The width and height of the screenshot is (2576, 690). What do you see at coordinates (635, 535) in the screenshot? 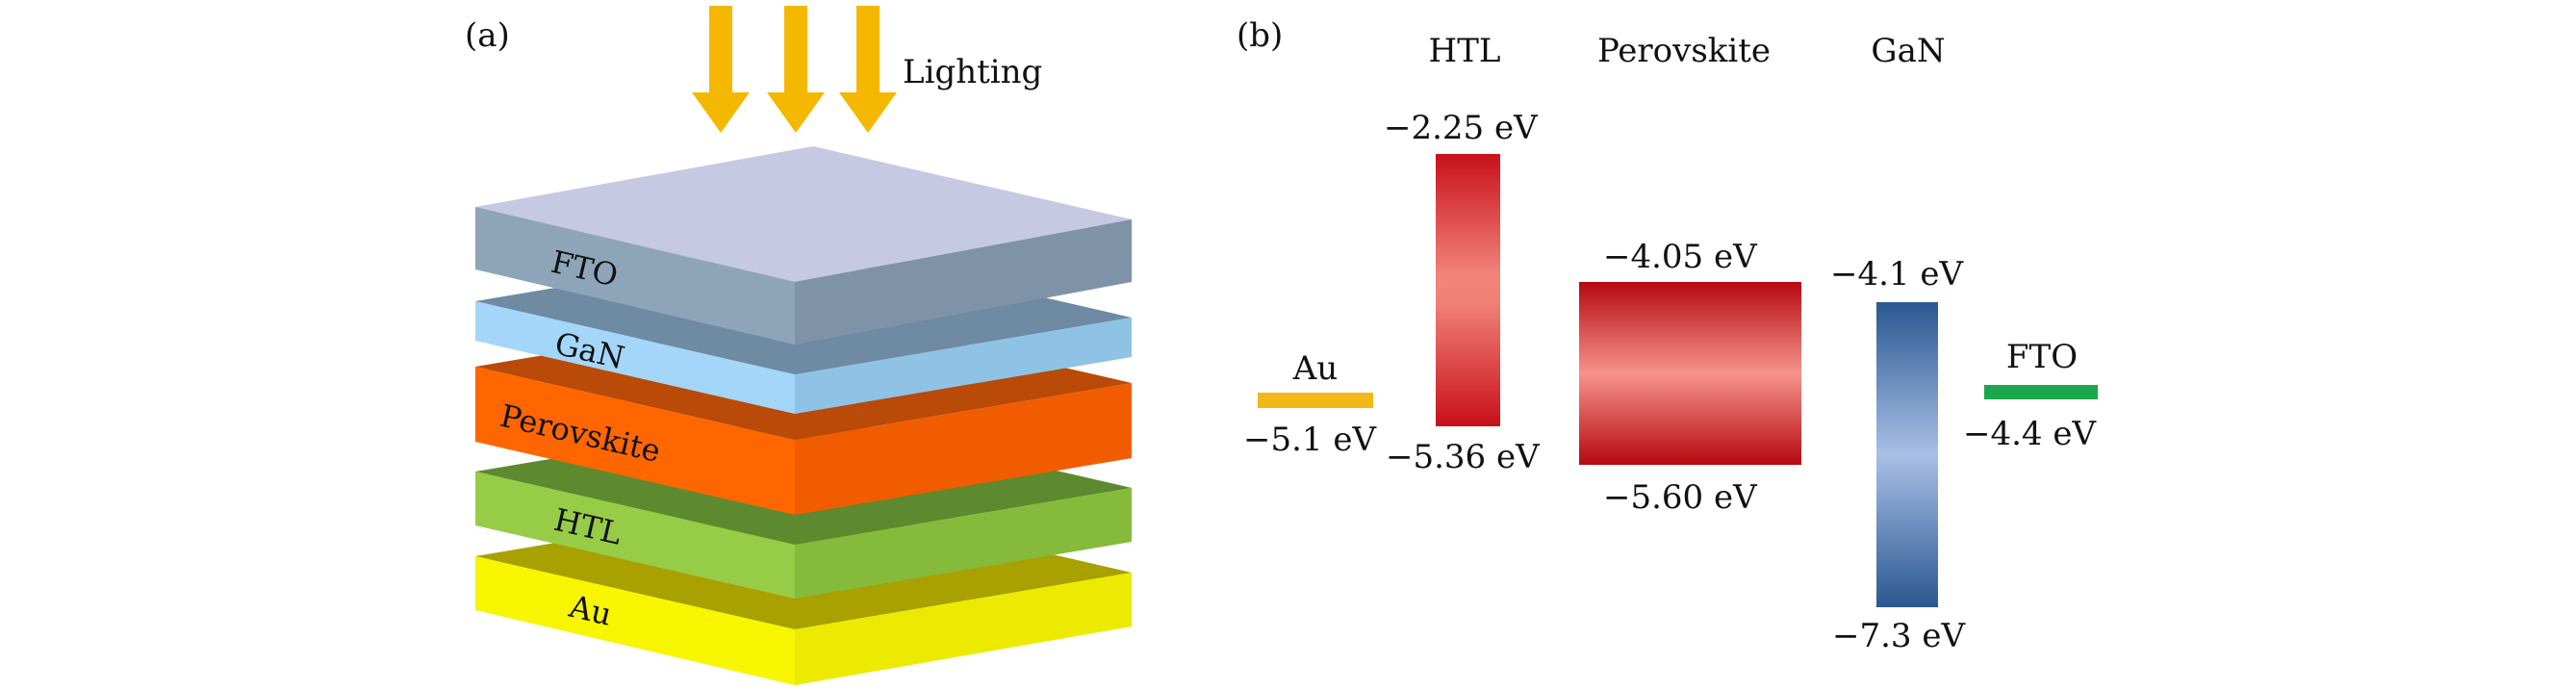
I see `layer-htl-front` at bounding box center [635, 535].